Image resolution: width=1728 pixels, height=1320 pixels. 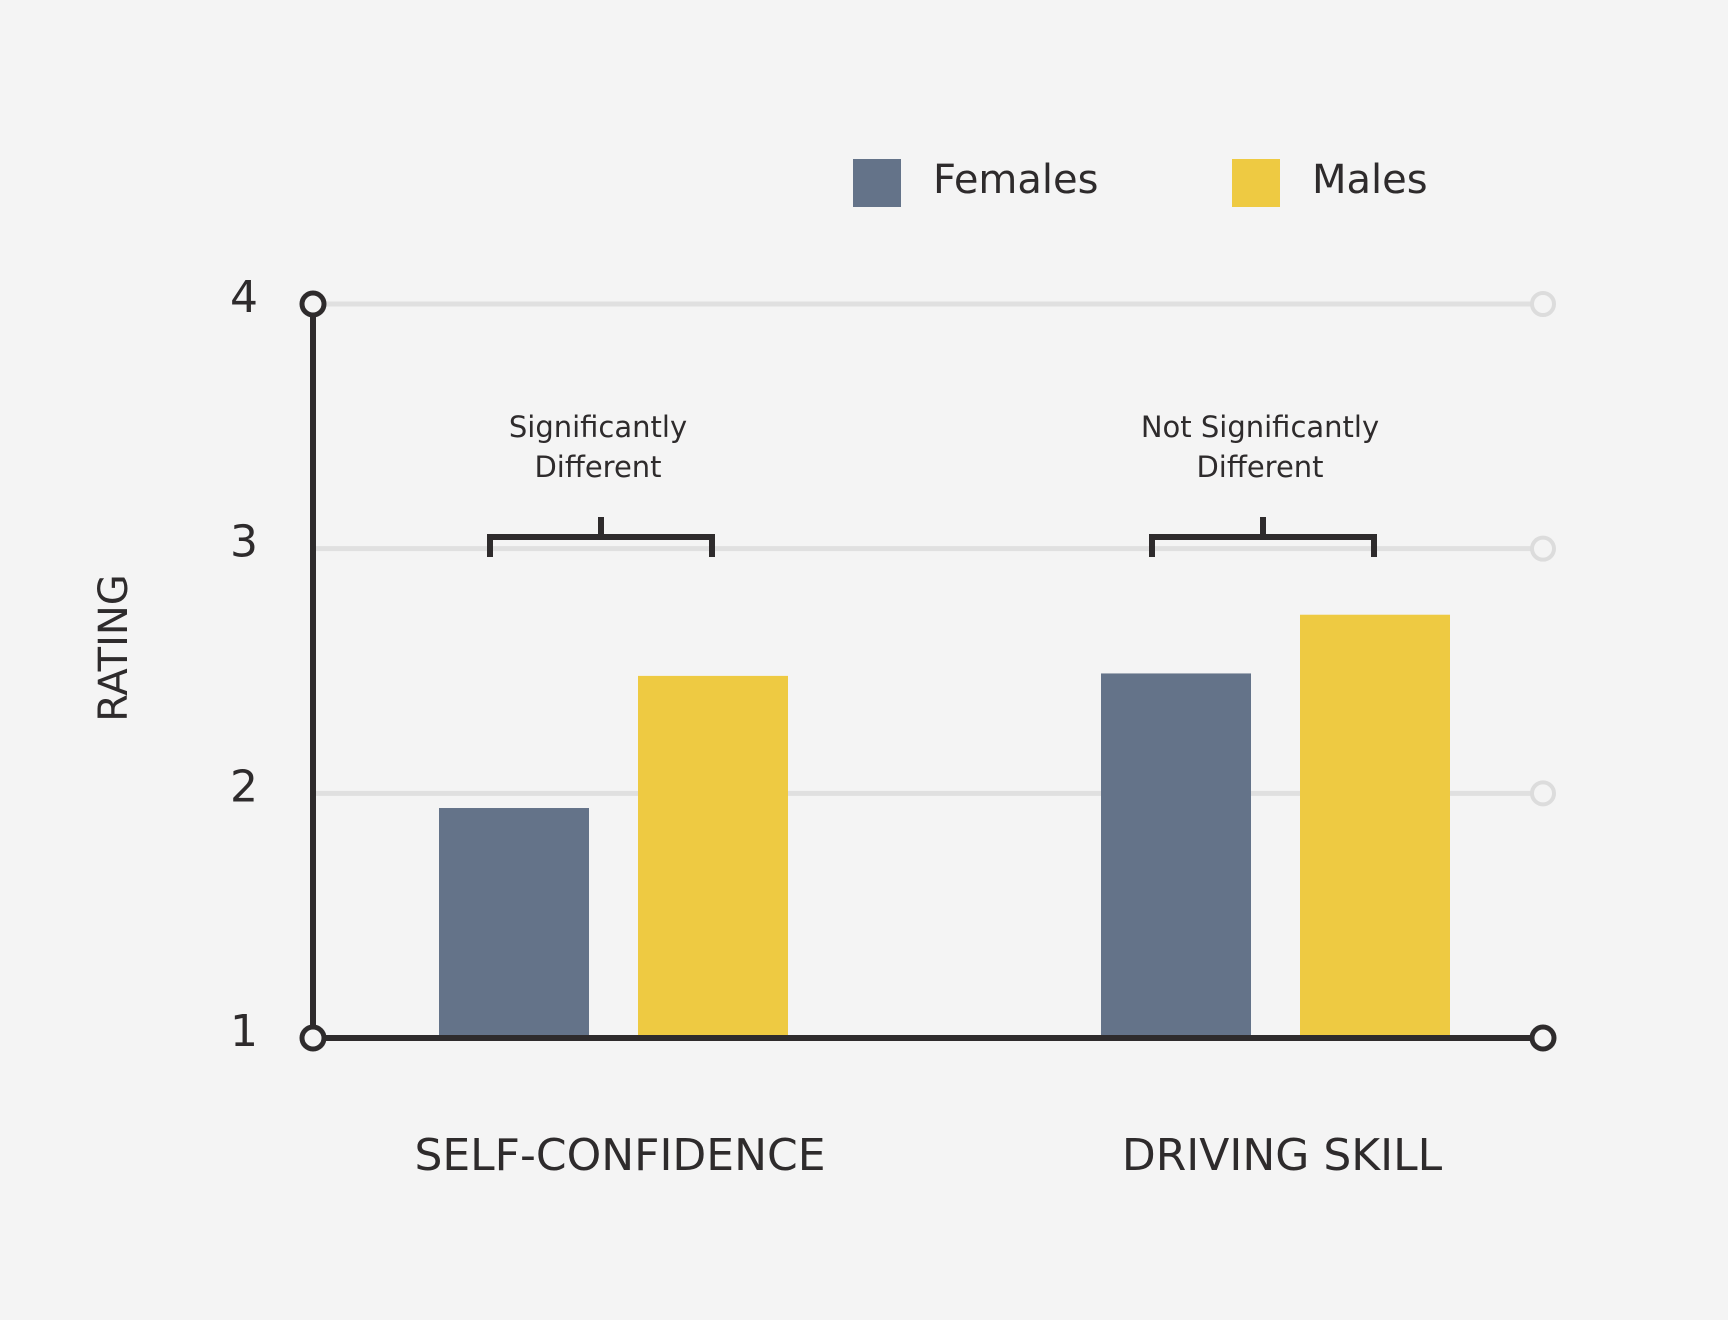 What do you see at coordinates (244, 297) in the screenshot?
I see `y-tick-label: 4` at bounding box center [244, 297].